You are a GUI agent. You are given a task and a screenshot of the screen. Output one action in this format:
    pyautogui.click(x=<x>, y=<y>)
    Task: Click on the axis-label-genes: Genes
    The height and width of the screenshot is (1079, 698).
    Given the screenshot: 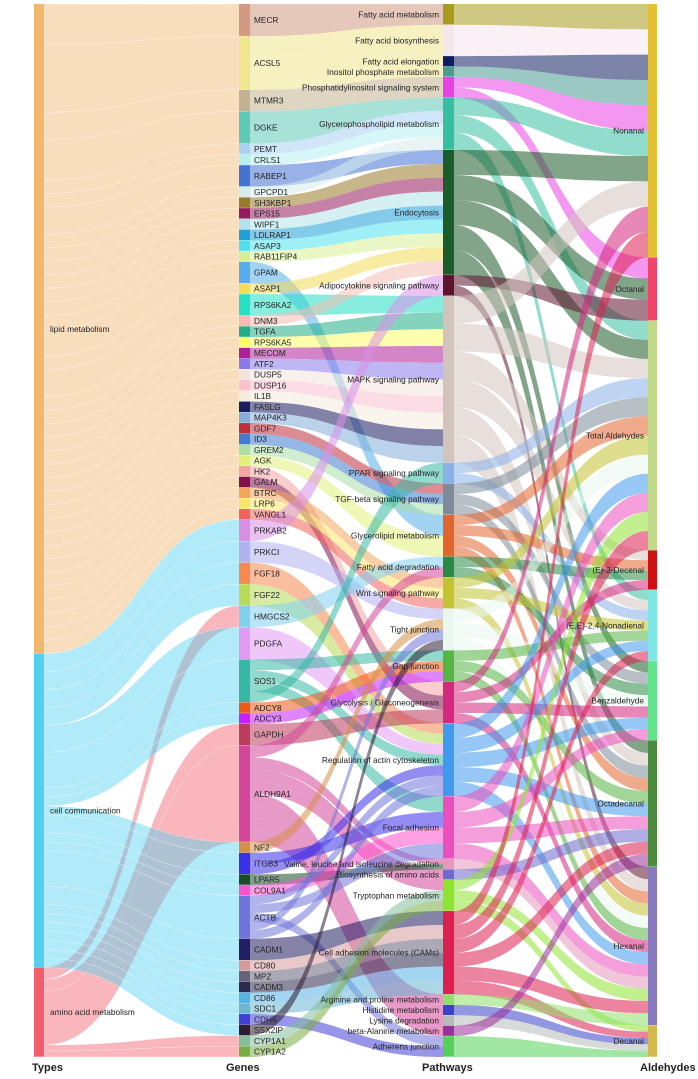 What is the action you would take?
    pyautogui.click(x=243, y=1068)
    